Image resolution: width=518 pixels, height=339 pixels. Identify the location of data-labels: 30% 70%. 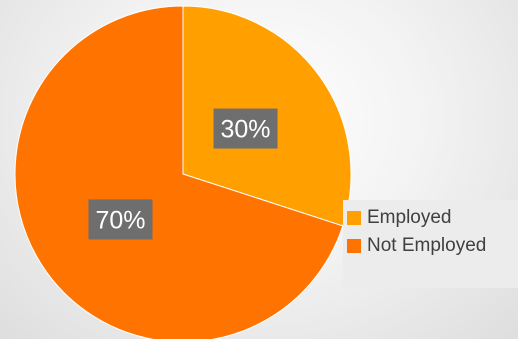
(183, 174).